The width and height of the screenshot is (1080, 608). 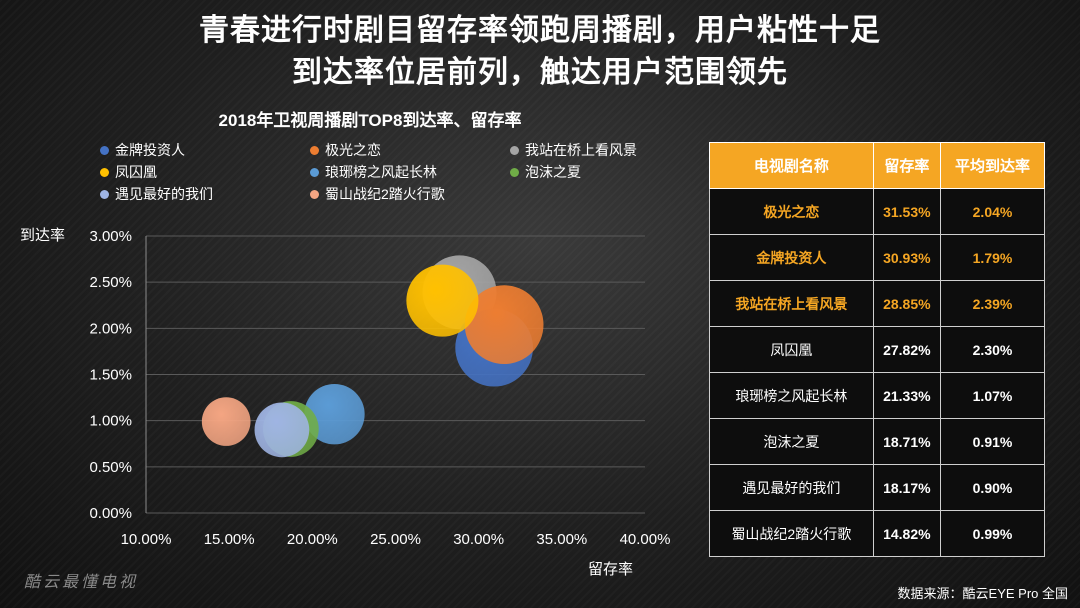 What do you see at coordinates (353, 150) in the screenshot?
I see `legend-label: 极光之恋` at bounding box center [353, 150].